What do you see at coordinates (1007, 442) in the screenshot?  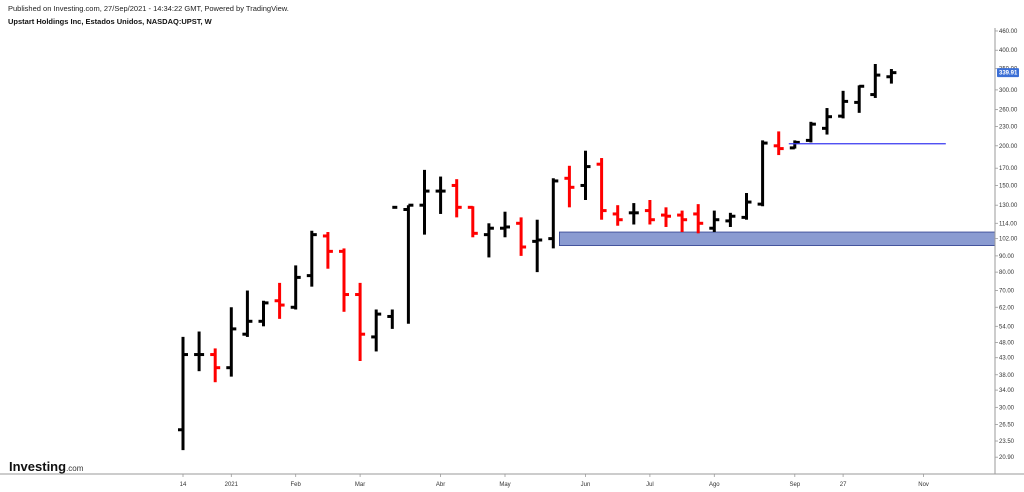 I see `y-tick-label: 23.50` at bounding box center [1007, 442].